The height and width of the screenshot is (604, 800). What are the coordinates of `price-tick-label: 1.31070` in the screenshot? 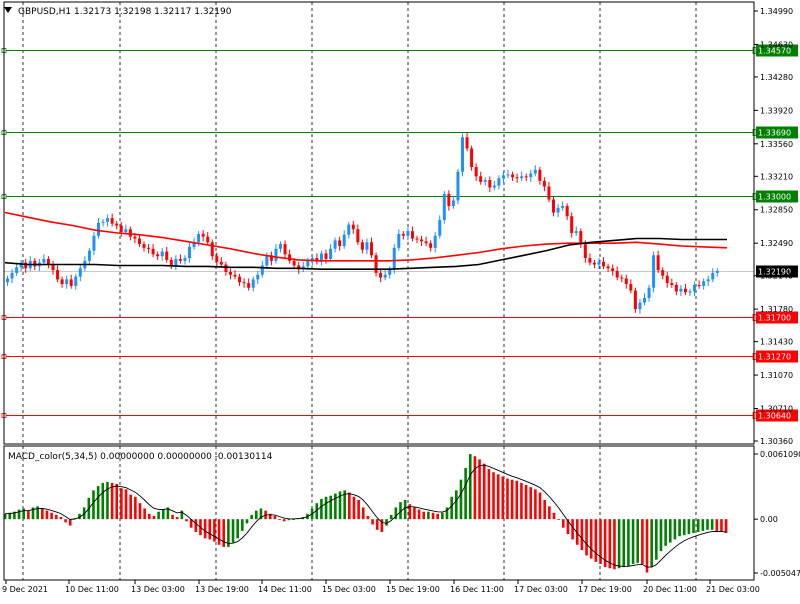 It's located at (776, 375).